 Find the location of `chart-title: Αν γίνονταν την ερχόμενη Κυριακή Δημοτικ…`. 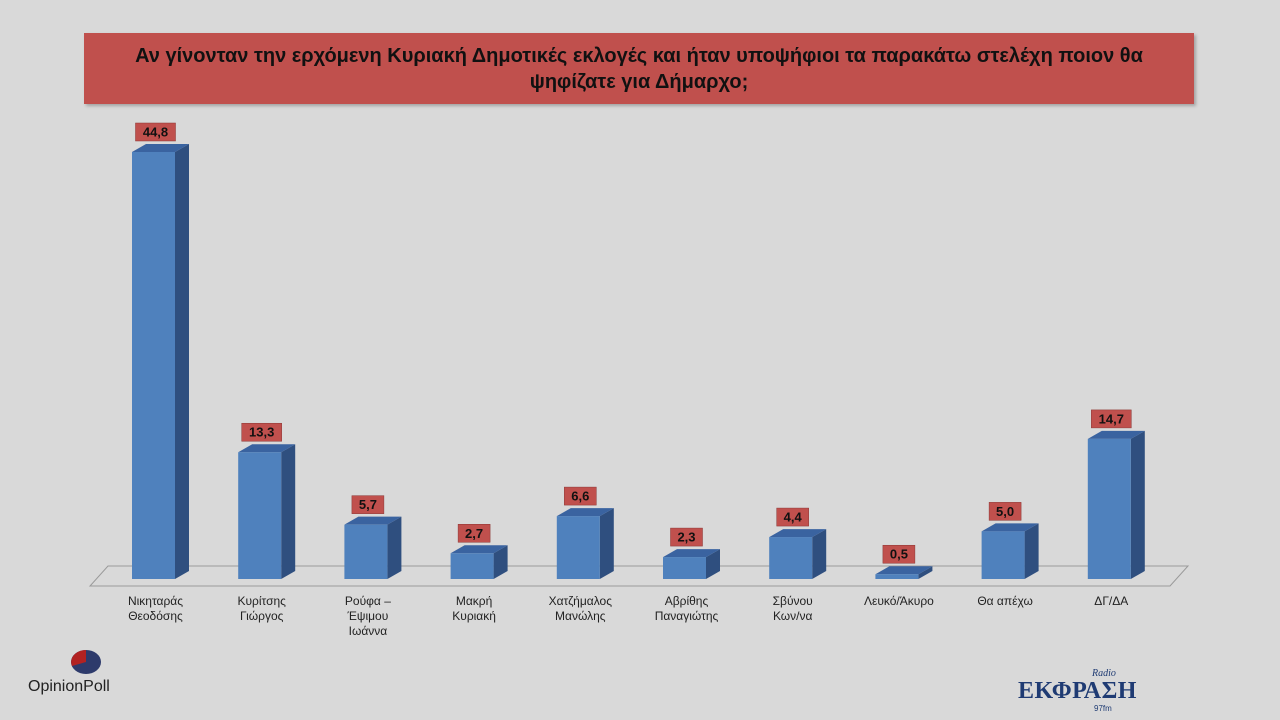

chart-title: Αν γίνονταν την ερχόμενη Κυριακή Δημοτικ… is located at coordinates (639, 68).